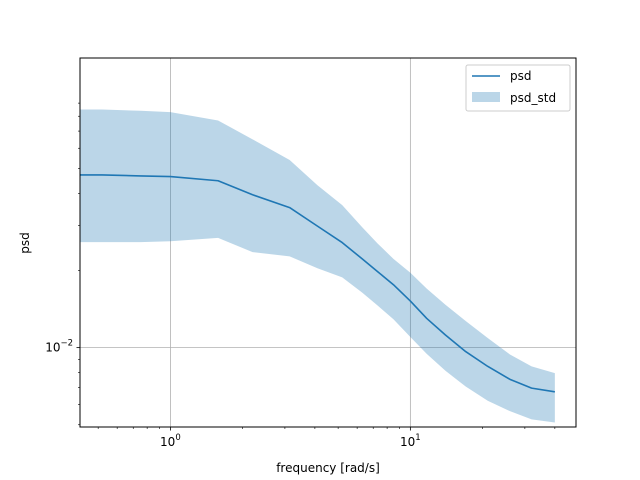 The height and width of the screenshot is (480, 640). What do you see at coordinates (518, 88) in the screenshot?
I see `legend: psd psd_std` at bounding box center [518, 88].